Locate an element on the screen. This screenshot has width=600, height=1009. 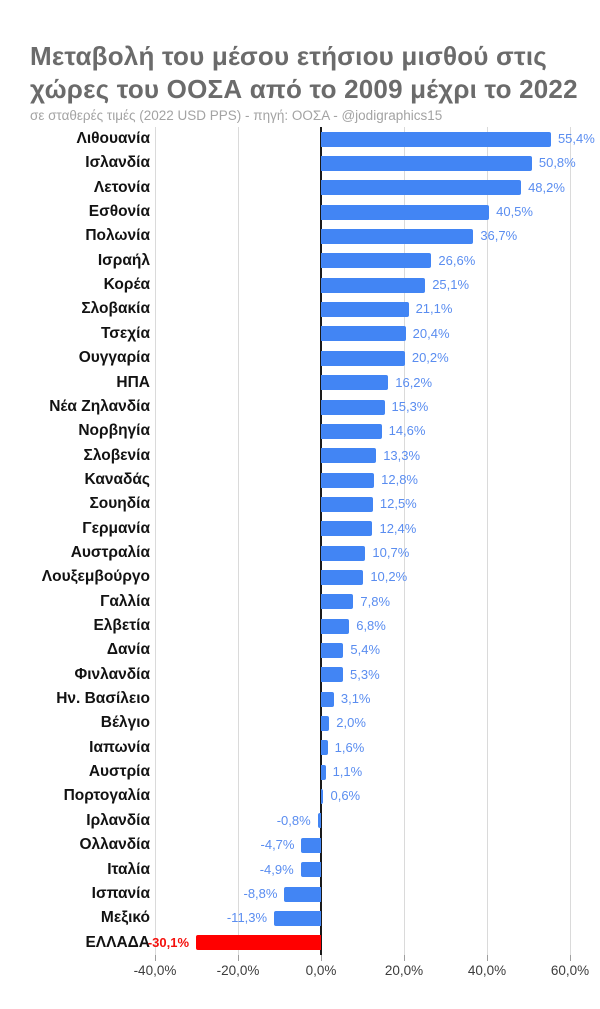
value-label: 10,2% is located at coordinates (389, 577).